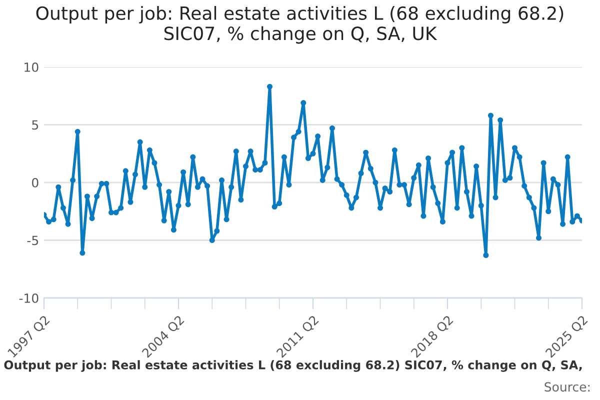  What do you see at coordinates (300, 25) in the screenshot?
I see `chart-title: Output per job: Real estate activities L (68 excluding 68.2) SIC07, % change on Q, SA, UK` at bounding box center [300, 25].